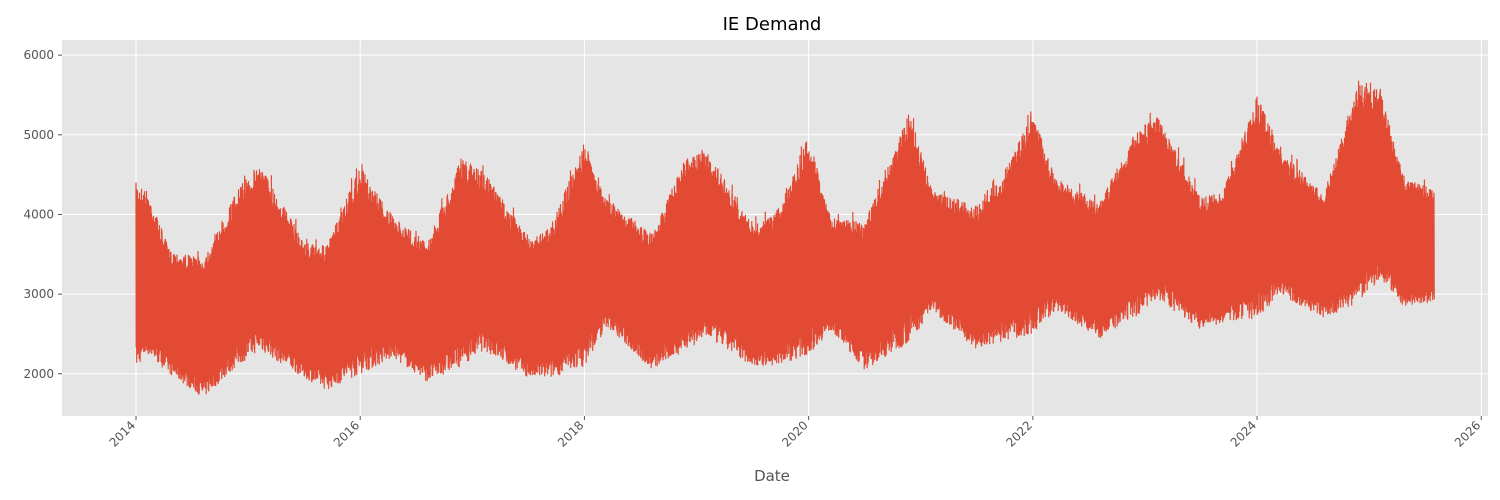 The image size is (1500, 500). I want to click on x-axis-label: Date, so click(772, 476).